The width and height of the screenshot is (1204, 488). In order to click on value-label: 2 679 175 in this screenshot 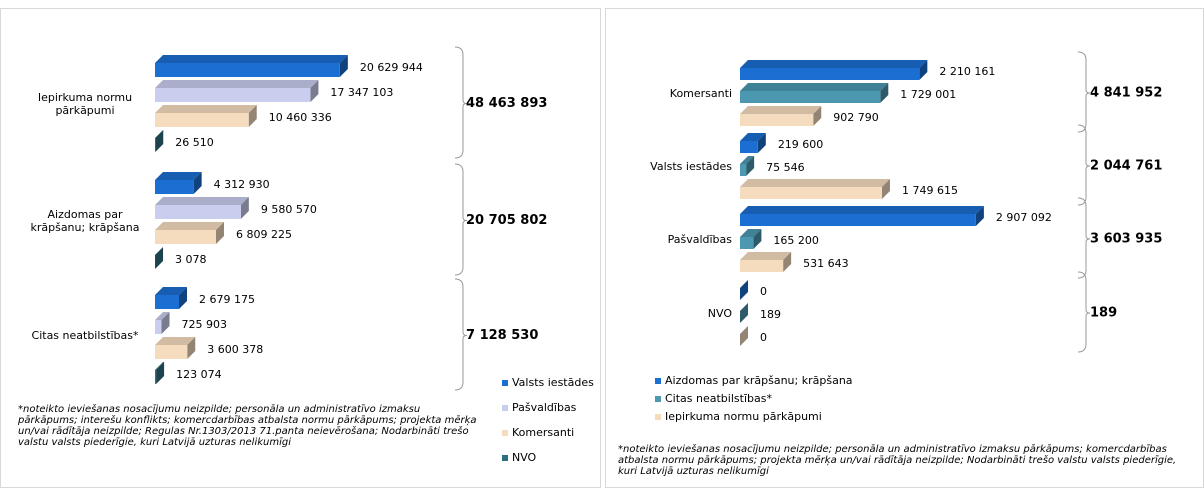, I will do `click(227, 299)`.